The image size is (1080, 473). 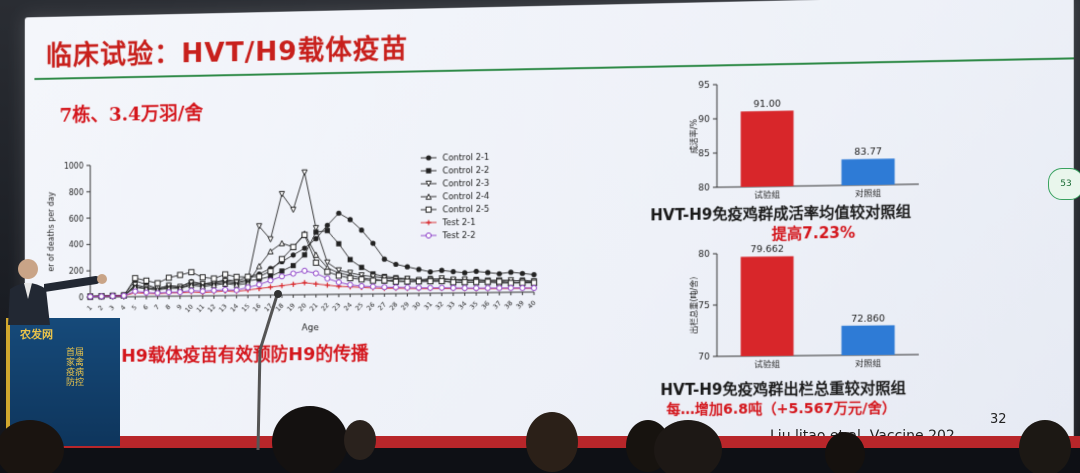 What do you see at coordinates (393, 305) in the screenshot?
I see `x-tick-label: 28` at bounding box center [393, 305].